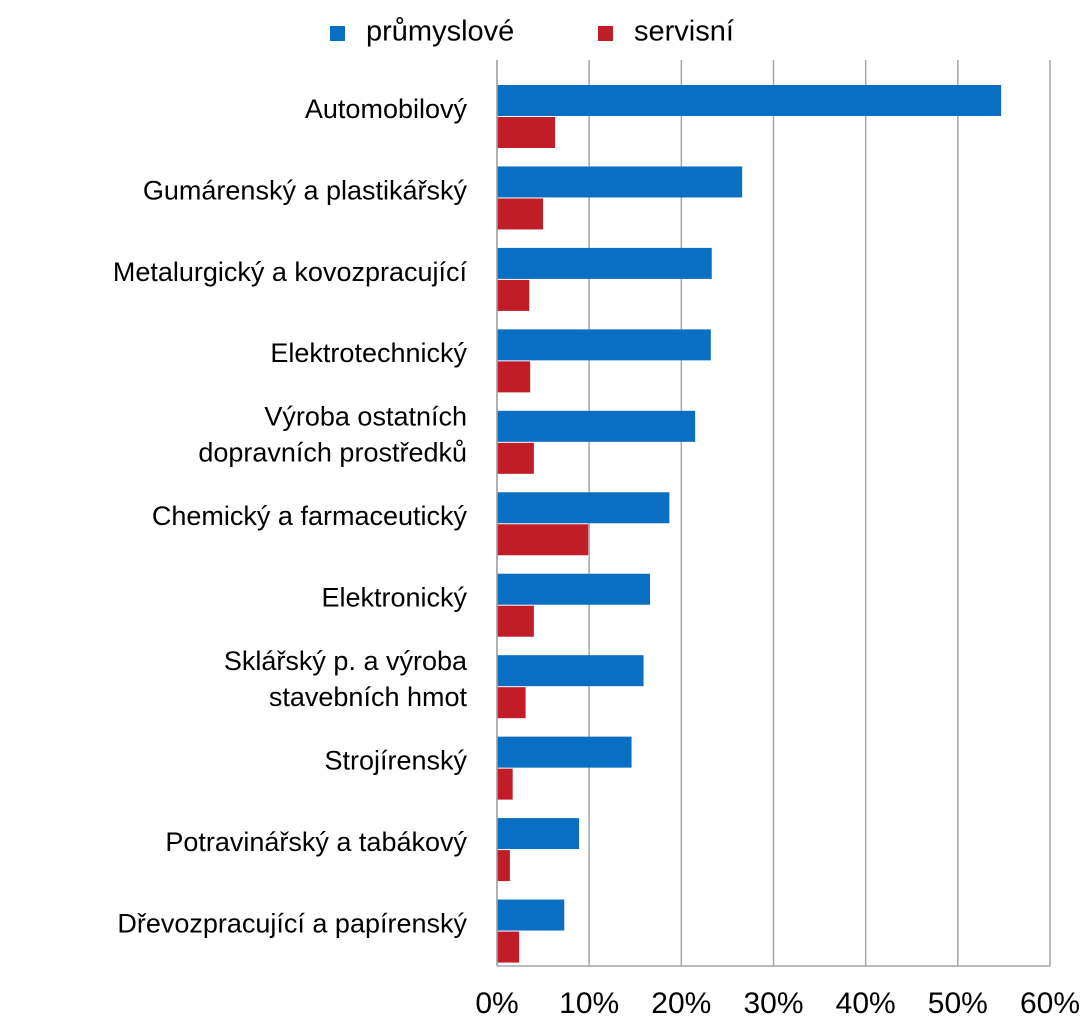 Image resolution: width=1091 pixels, height=1026 pixels. What do you see at coordinates (589, 1003) in the screenshot?
I see `x-tick-label: 10%` at bounding box center [589, 1003].